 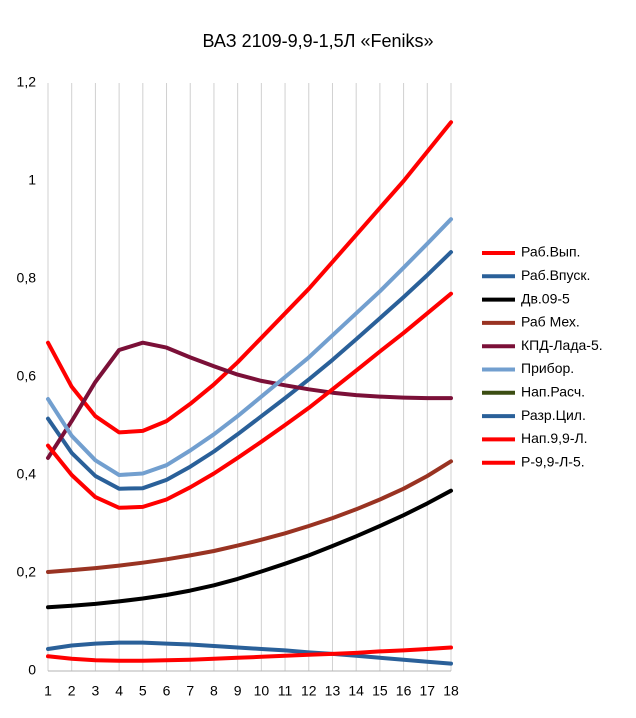 I want to click on x-tick-label: 15, so click(x=380, y=691).